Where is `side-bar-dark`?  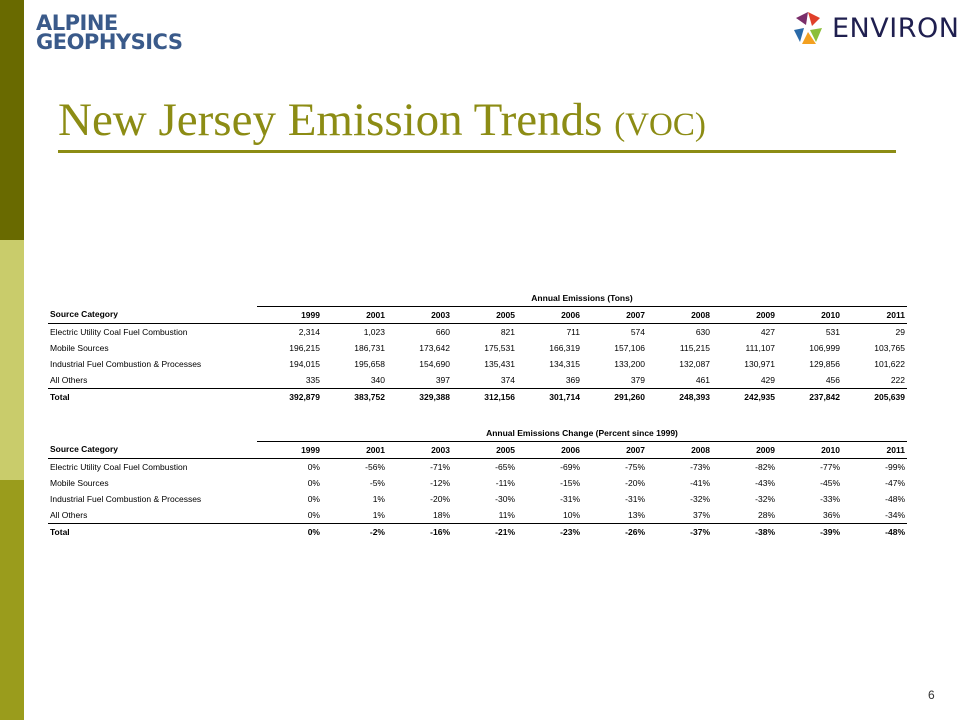 side-bar-dark is located at coordinates (12, 120).